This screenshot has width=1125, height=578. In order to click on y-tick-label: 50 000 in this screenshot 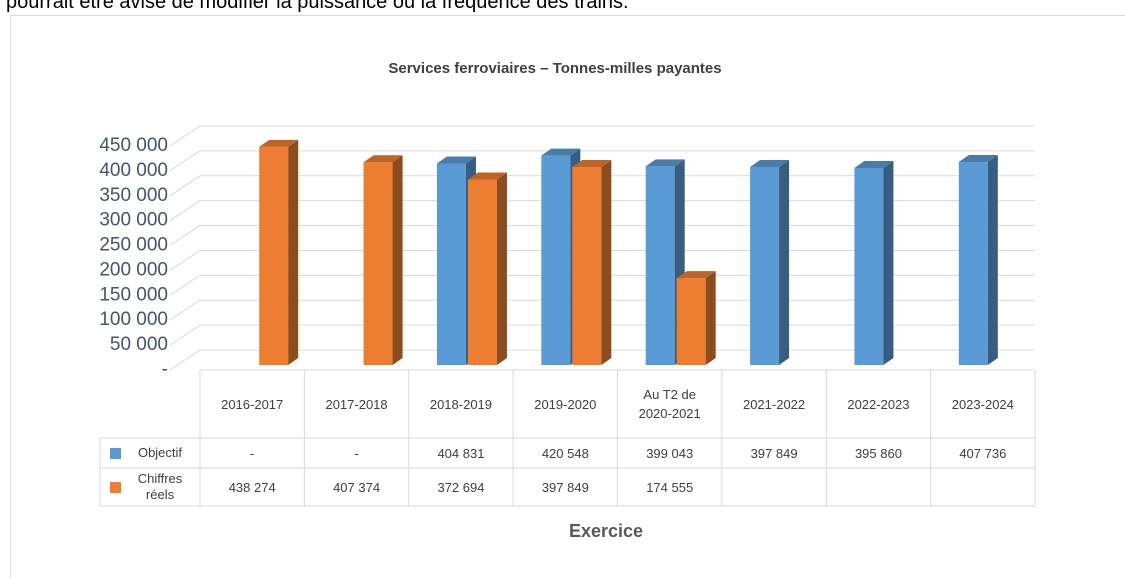, I will do `click(139, 344)`.